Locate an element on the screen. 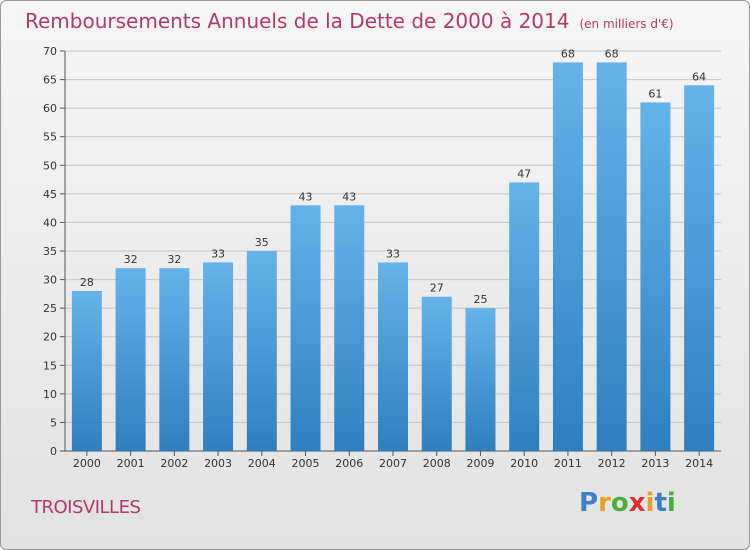 This screenshot has width=750, height=550. x-tick-label: 2010 is located at coordinates (524, 463).